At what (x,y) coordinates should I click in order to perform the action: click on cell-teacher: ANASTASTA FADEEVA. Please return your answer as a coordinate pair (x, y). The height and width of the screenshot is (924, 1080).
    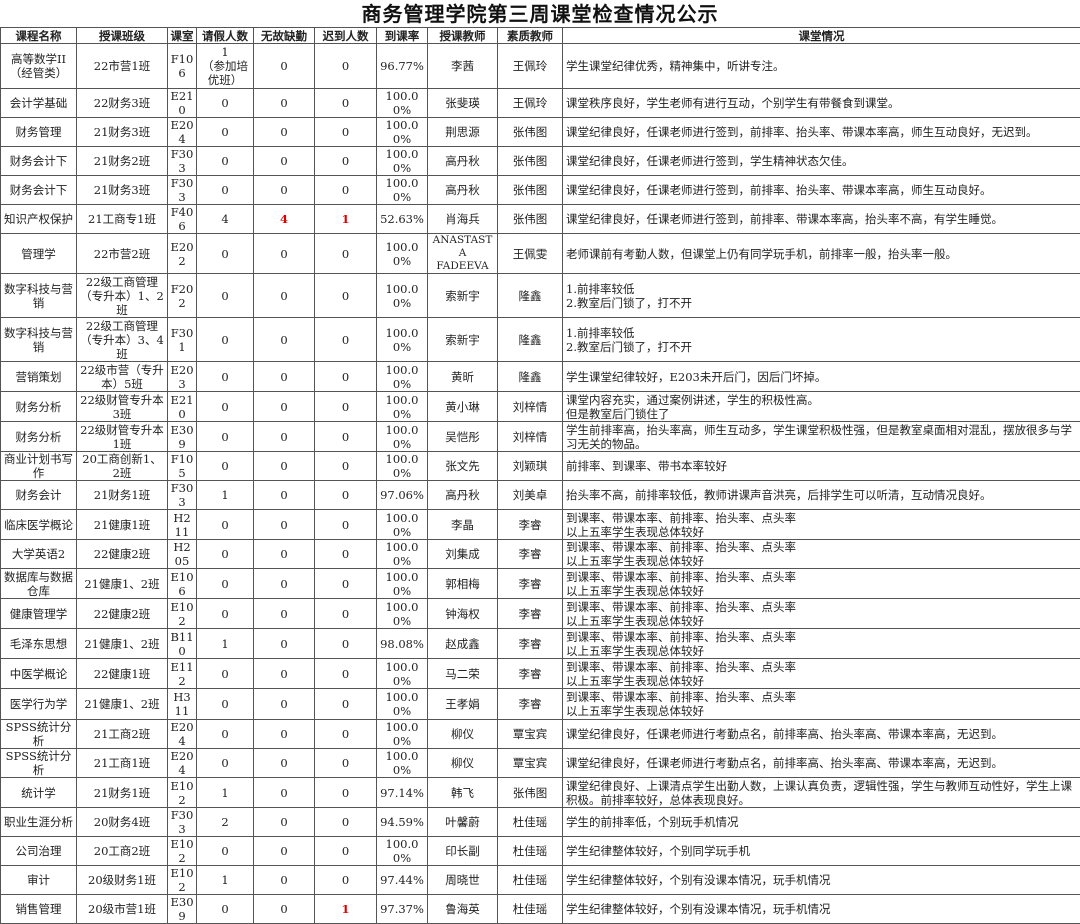
    Looking at the image, I should click on (463, 254).